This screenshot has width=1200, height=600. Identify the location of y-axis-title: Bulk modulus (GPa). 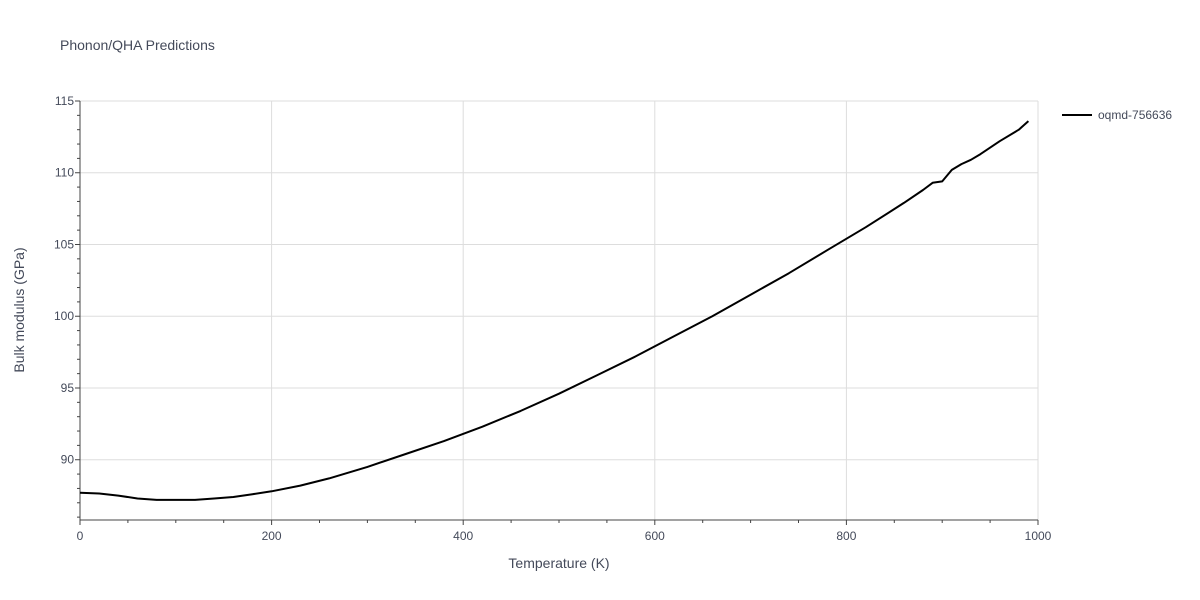
(19, 309).